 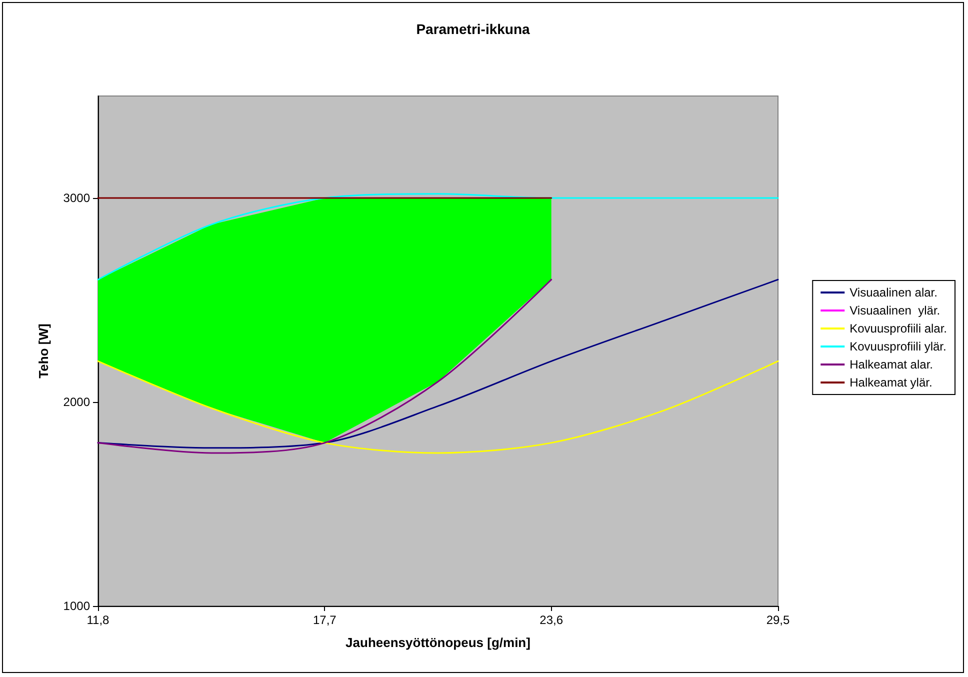 What do you see at coordinates (438, 642) in the screenshot?
I see `x-axis-title: Jauheensyöttönopeus [g/min]` at bounding box center [438, 642].